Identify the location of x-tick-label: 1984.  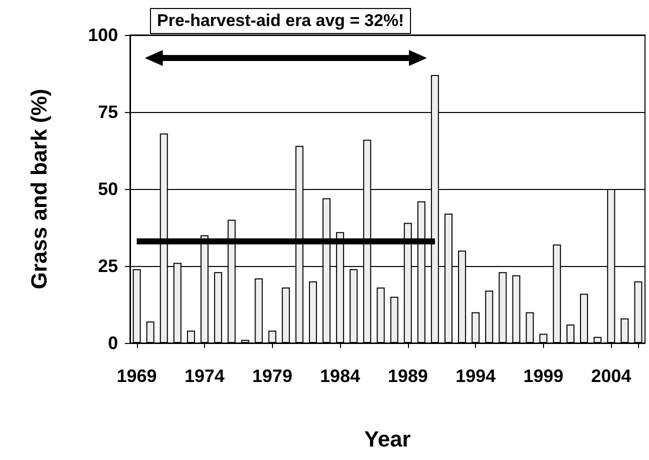
(340, 376).